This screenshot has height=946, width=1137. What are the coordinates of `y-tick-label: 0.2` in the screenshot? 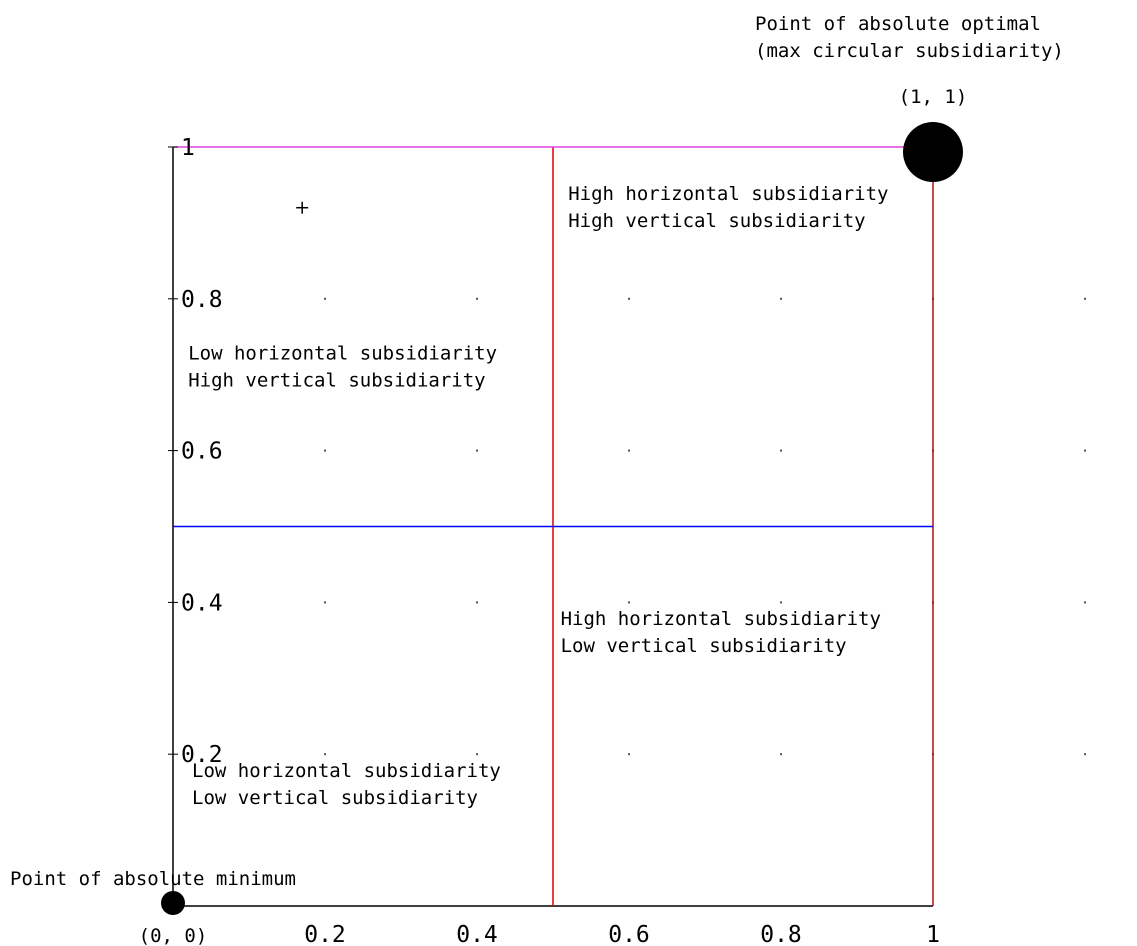 It's located at (202, 755).